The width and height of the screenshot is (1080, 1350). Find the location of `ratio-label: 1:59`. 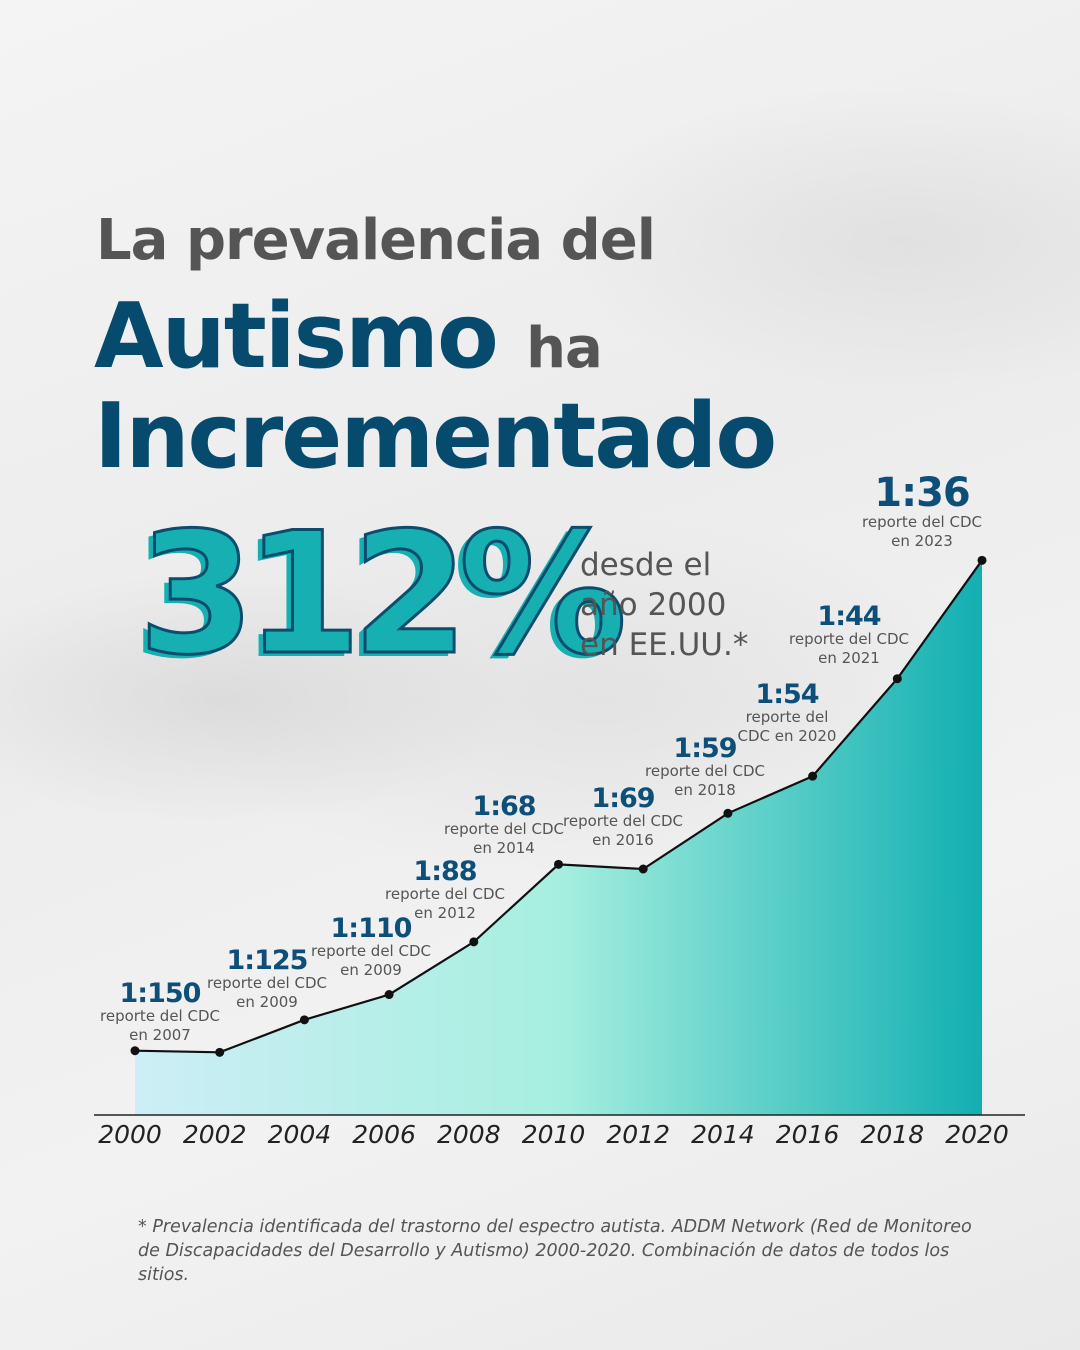

ratio-label: 1:59 is located at coordinates (705, 748).